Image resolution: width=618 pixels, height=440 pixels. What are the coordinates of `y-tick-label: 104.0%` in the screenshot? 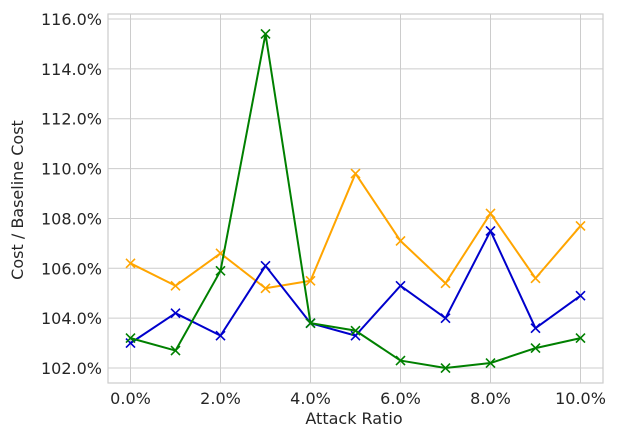 It's located at (71, 318).